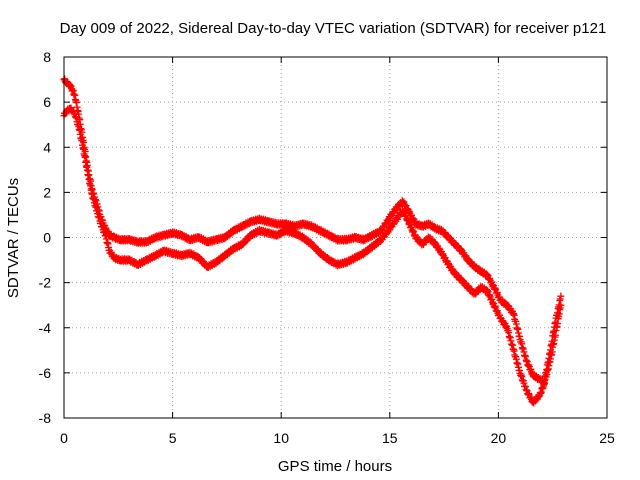 Image resolution: width=640 pixels, height=480 pixels. I want to click on y-tick-label: 0, so click(47, 238).